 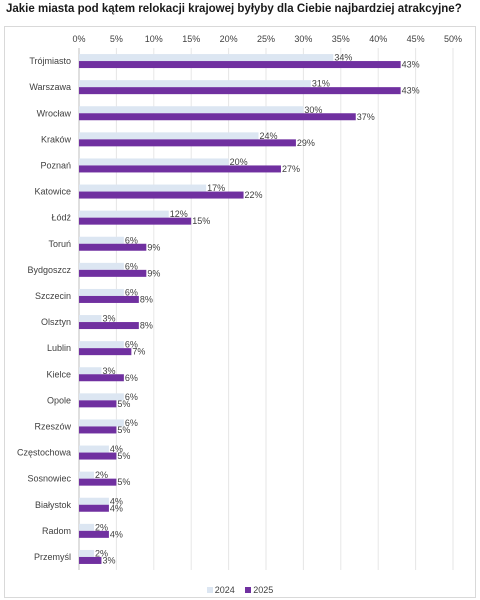 What do you see at coordinates (216, 188) in the screenshot?
I see `data-label-2024: 17%` at bounding box center [216, 188].